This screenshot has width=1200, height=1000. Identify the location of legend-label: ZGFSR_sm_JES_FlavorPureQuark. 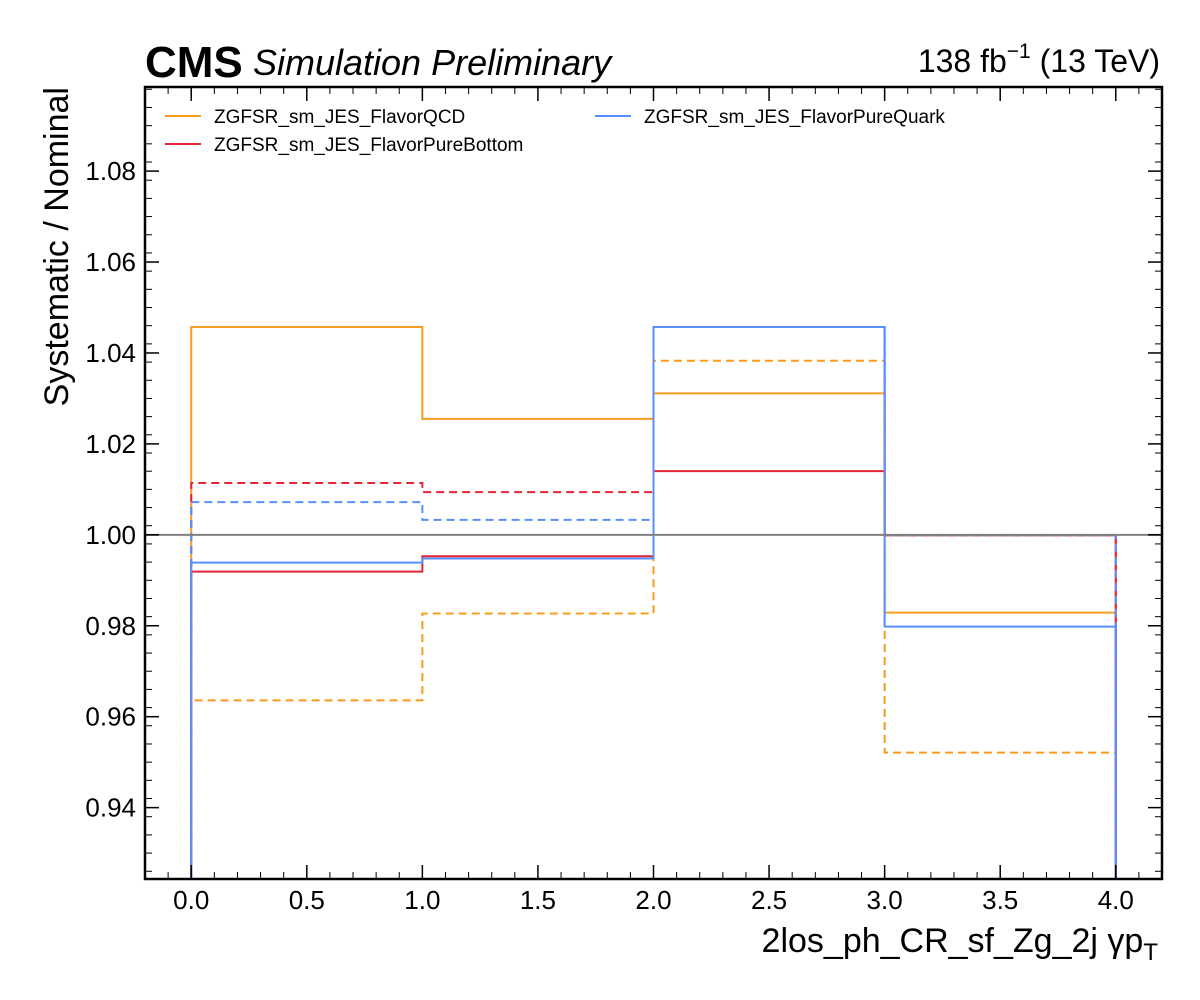
(794, 117).